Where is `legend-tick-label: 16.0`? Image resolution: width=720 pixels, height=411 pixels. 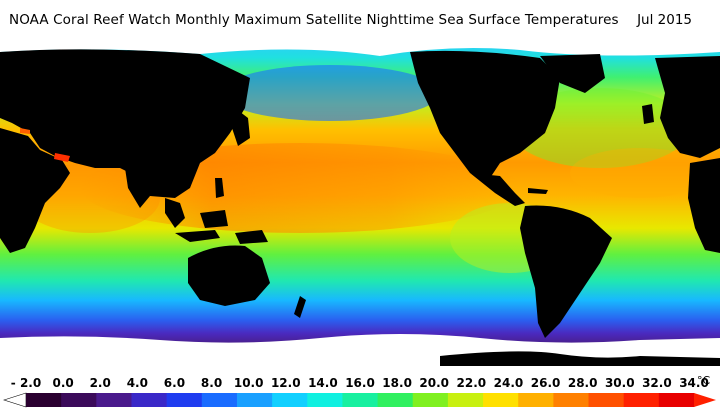
legend-tick-label: 16.0 is located at coordinates (360, 383).